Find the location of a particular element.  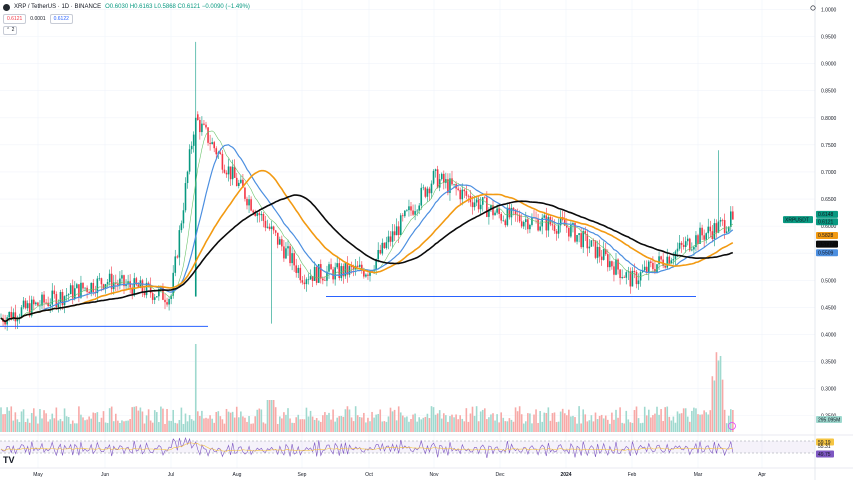

price-label-last-bg is located at coordinates (827, 222).